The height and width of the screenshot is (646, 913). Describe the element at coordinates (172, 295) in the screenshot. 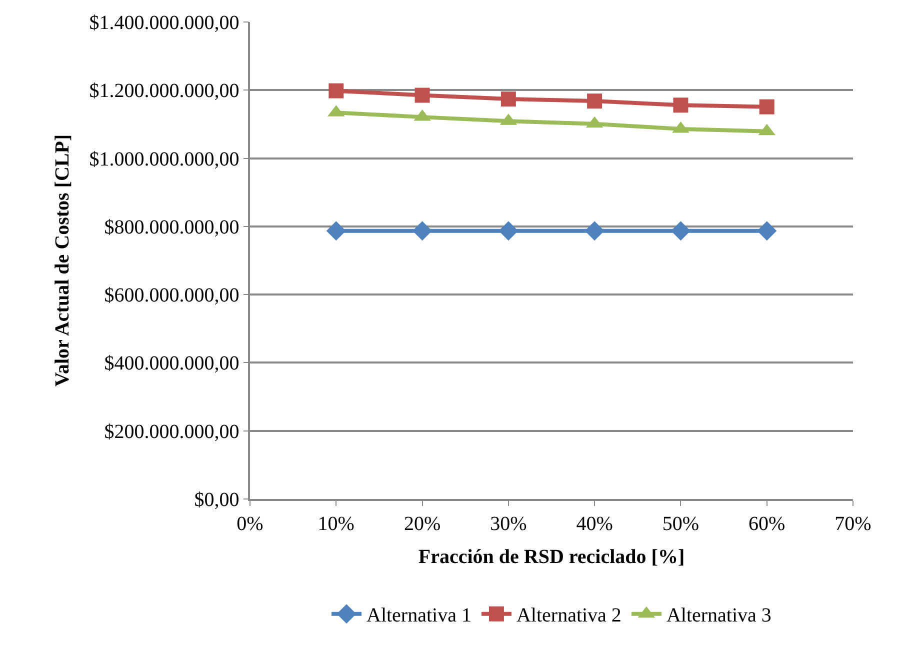

I see `y-tick-label: $600.000.000,00` at that location.